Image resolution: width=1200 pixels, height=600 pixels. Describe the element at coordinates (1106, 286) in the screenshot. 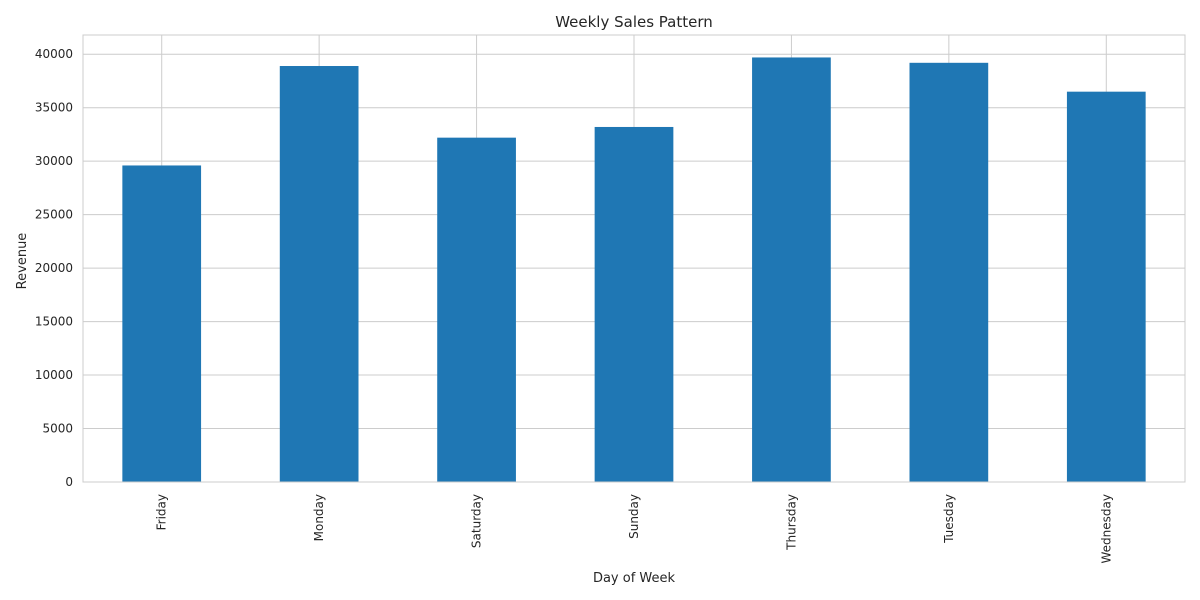

I see `bar-wednesday` at that location.